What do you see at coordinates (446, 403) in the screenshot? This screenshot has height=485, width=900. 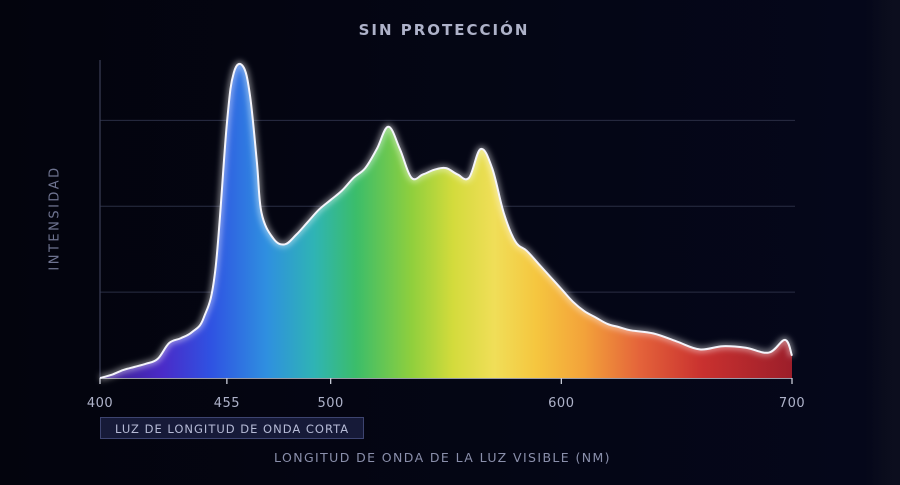 I see `x-tick-labels: 400 455 500 600 700` at bounding box center [446, 403].